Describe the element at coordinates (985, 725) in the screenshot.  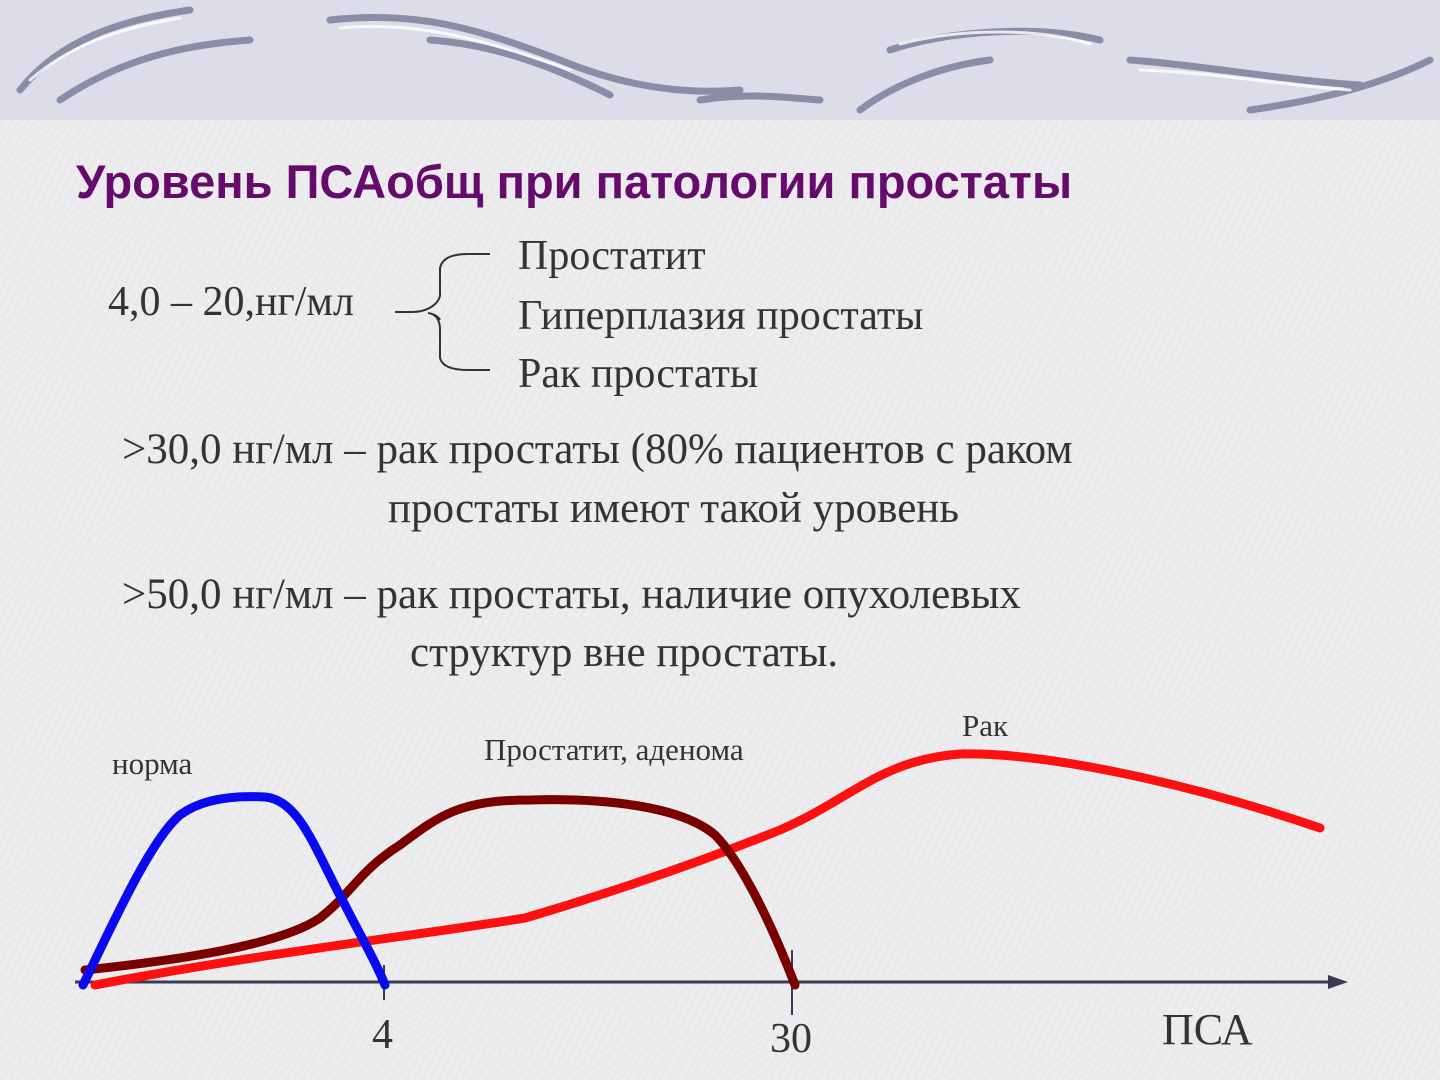
I see `cancer-label: Рак` at that location.